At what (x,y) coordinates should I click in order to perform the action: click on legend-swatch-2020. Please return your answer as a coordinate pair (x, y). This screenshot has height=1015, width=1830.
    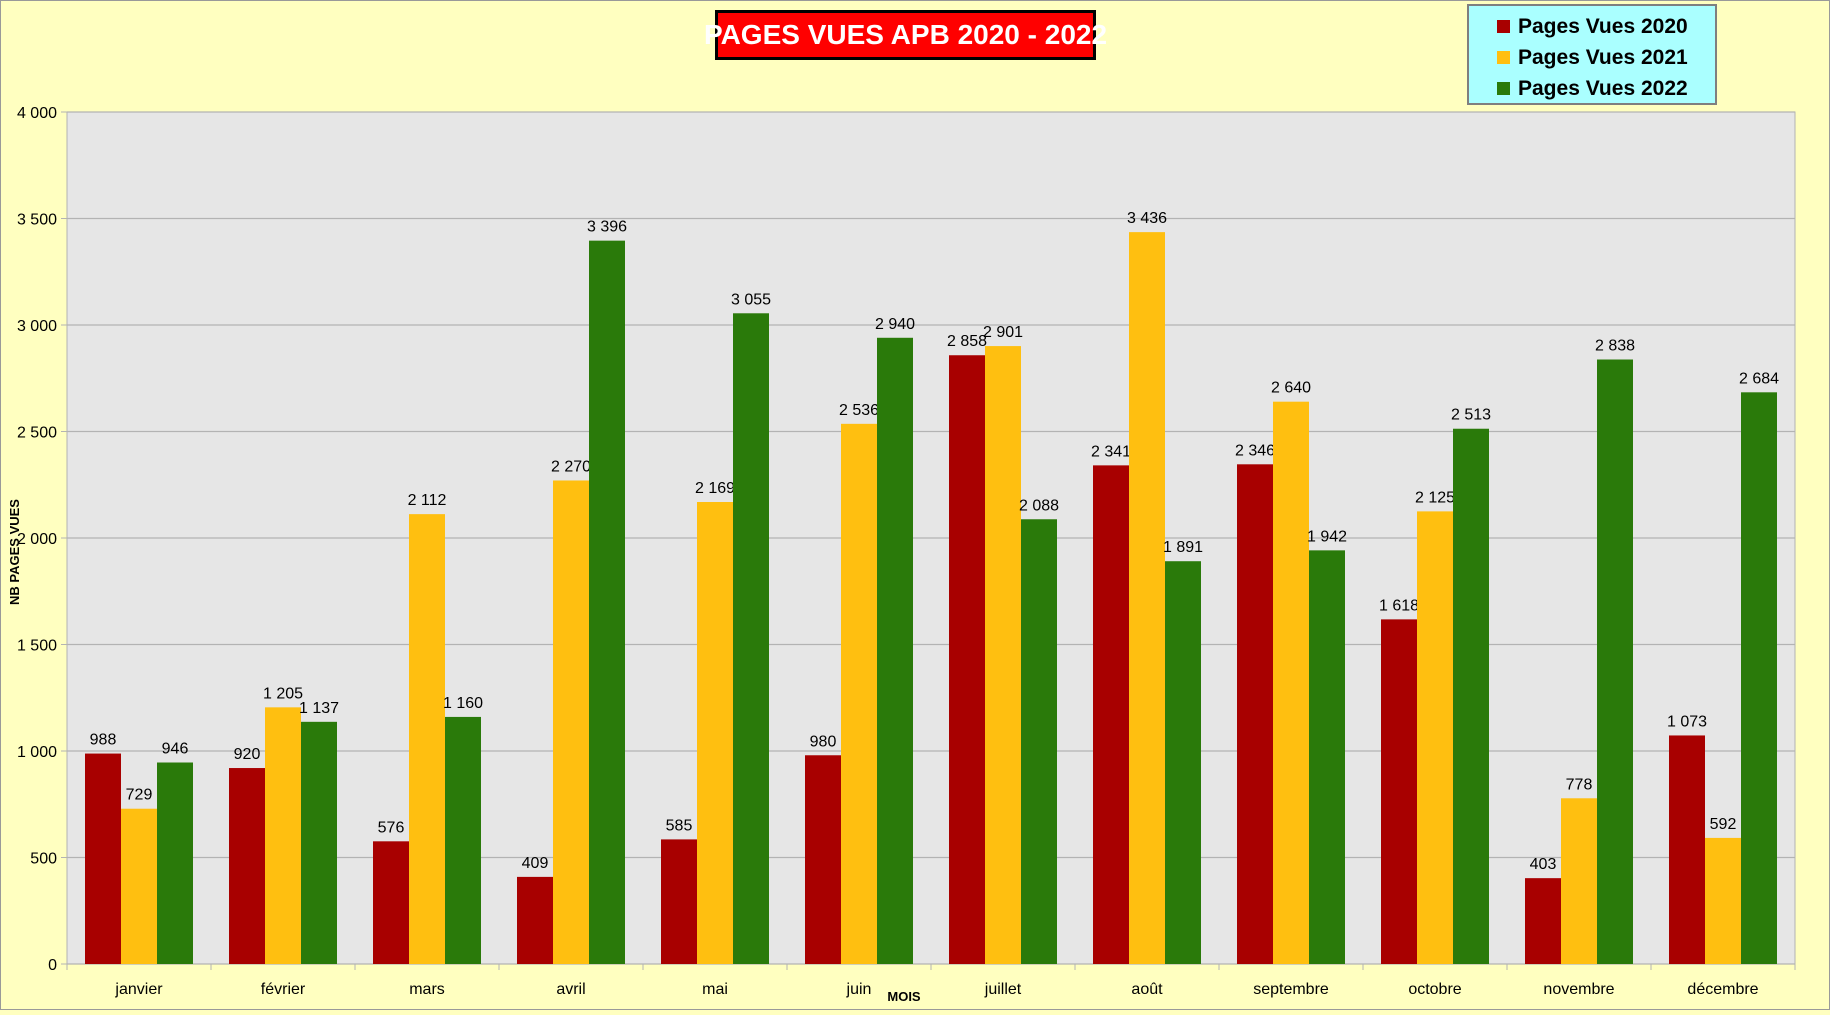
    Looking at the image, I should click on (1503, 26).